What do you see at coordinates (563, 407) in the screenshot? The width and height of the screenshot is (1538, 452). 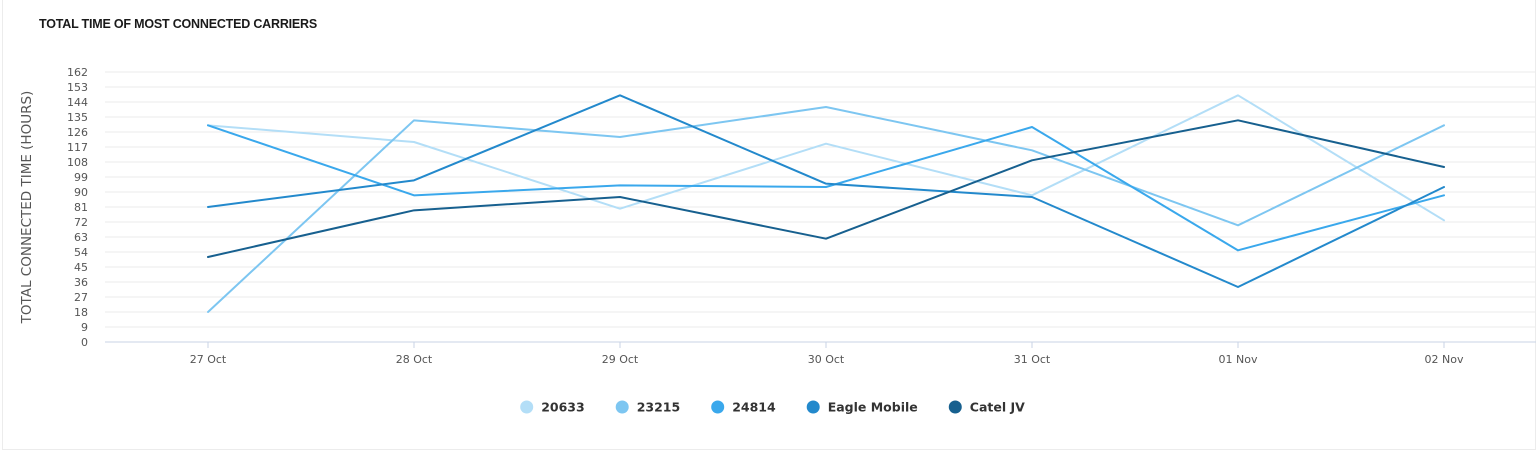 I see `legend-label-20633: 20633` at bounding box center [563, 407].